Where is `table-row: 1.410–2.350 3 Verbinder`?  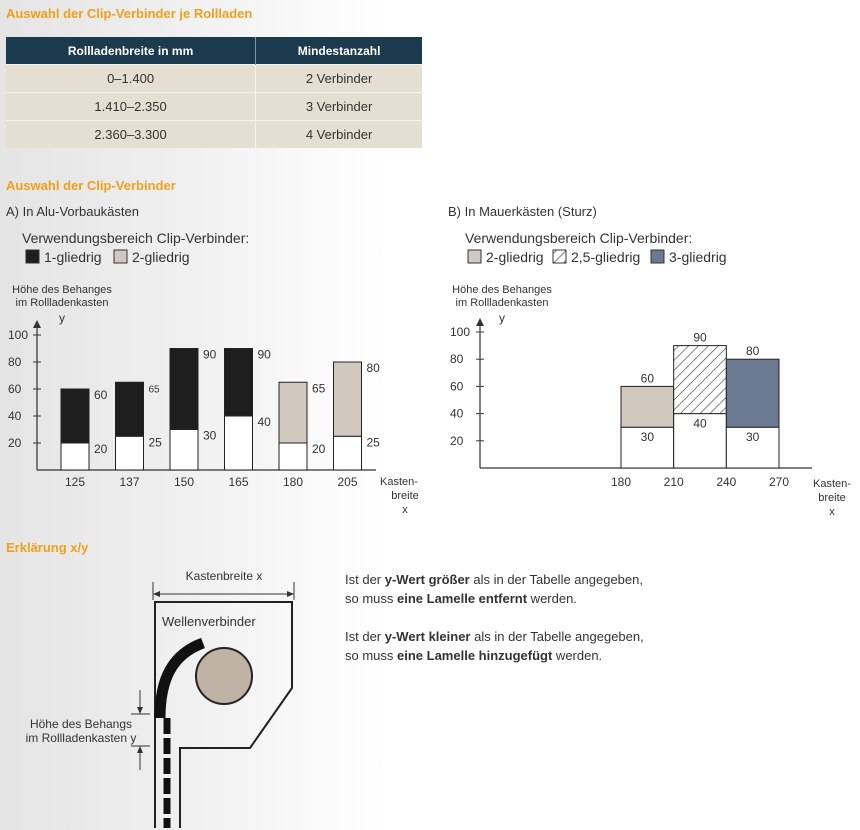
table-row: 1.410–2.350 3 Verbinder is located at coordinates (214, 106).